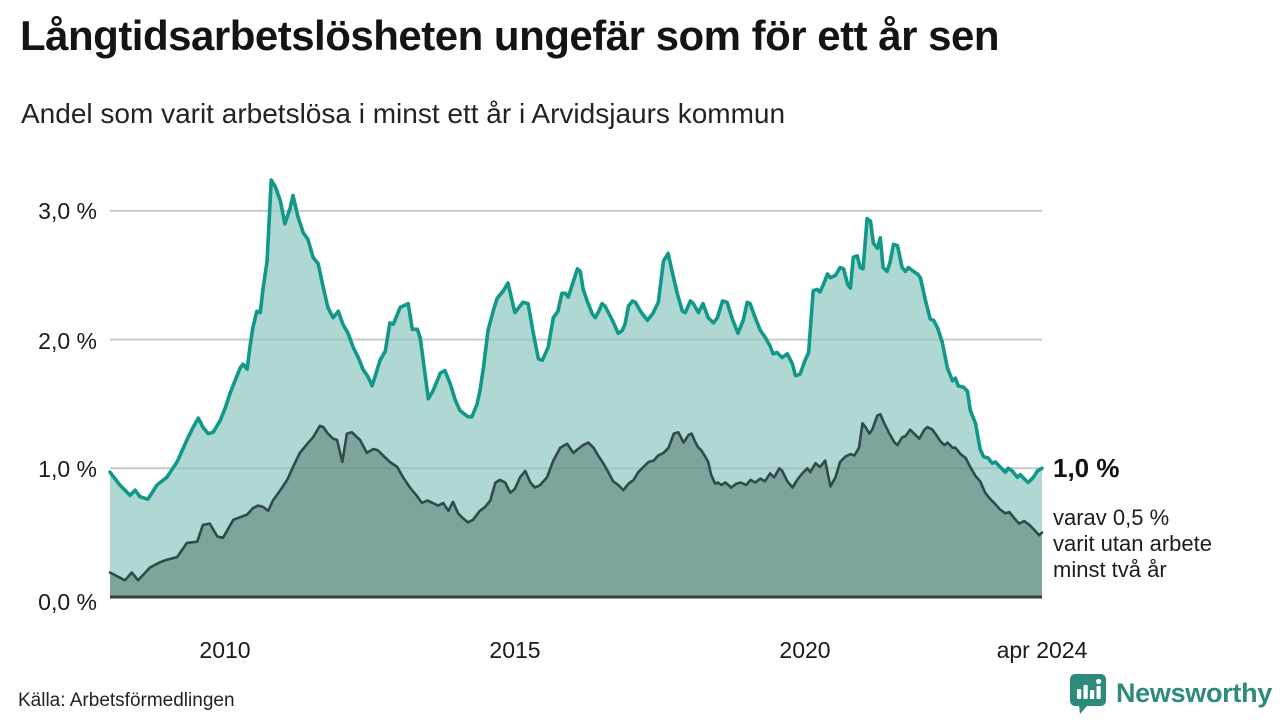 This screenshot has width=1280, height=720. I want to click on newsworthy-logo: Newsworthy, so click(1170, 693).